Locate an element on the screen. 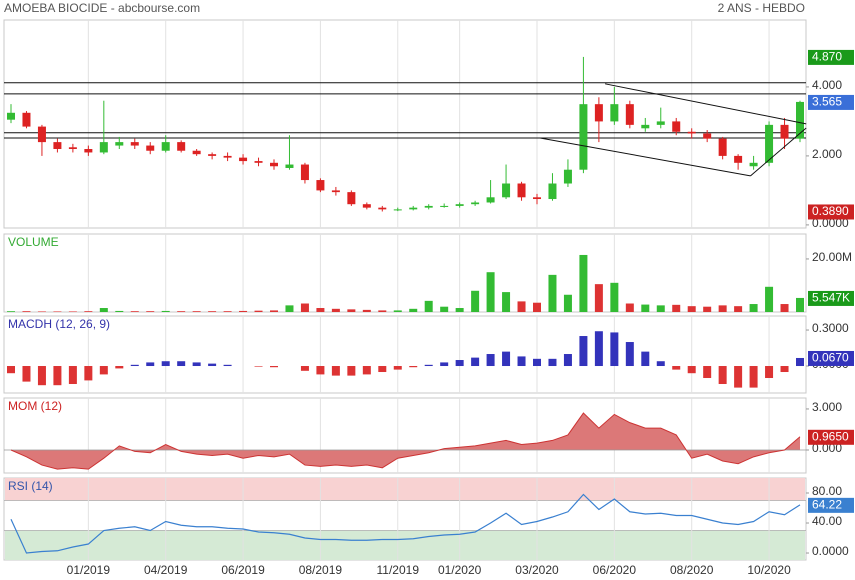 The width and height of the screenshot is (855, 580). line is located at coordinates (405, 441).